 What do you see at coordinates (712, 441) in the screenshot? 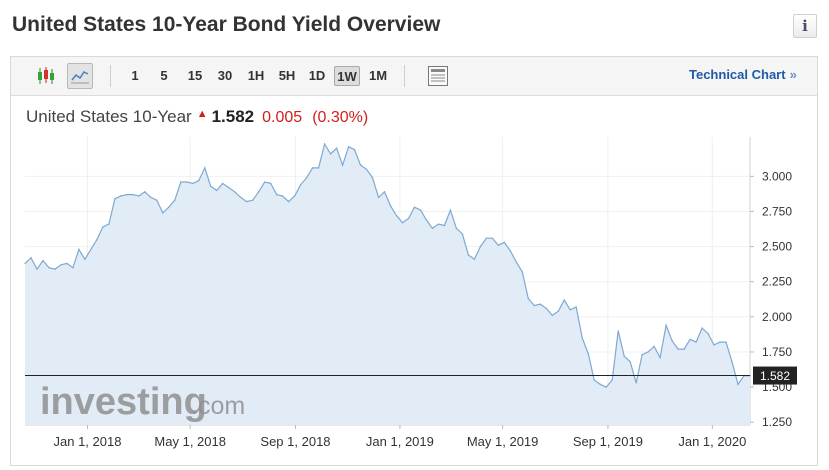
I see `x-tick-label: Jan 1, 2020` at bounding box center [712, 441].